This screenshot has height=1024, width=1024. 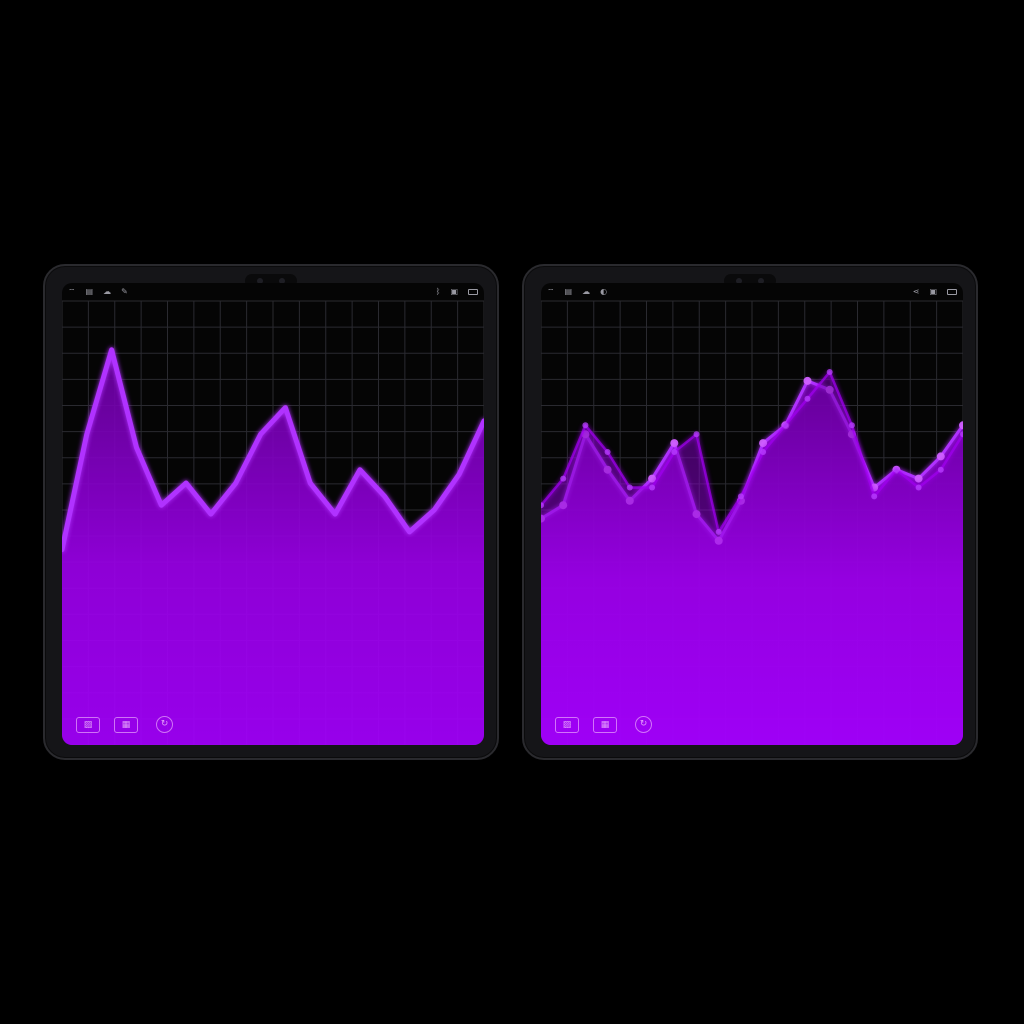 I want to click on status-right: ⋖ ▣, so click(x=935, y=292).